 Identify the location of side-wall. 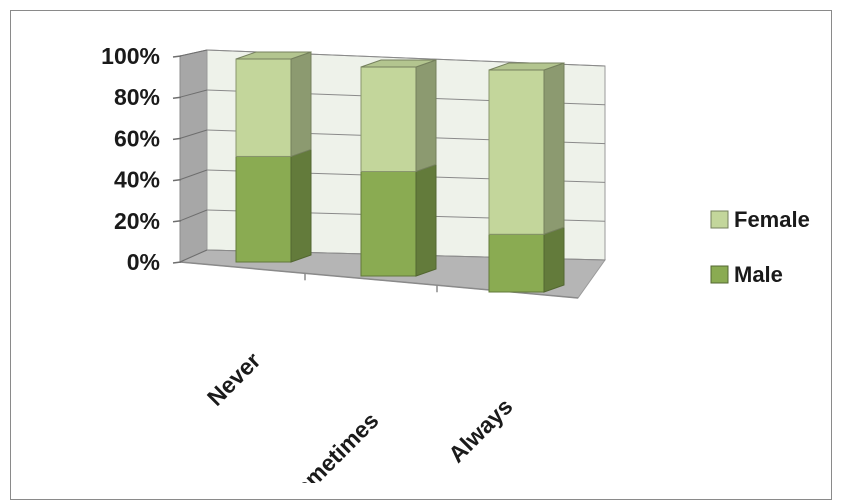
(193, 156).